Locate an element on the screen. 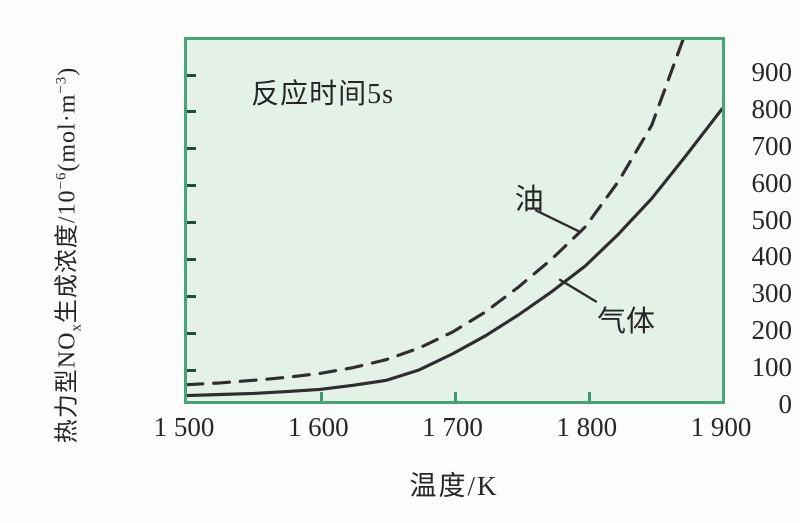  y-tick-label: 600 is located at coordinates (772, 182).